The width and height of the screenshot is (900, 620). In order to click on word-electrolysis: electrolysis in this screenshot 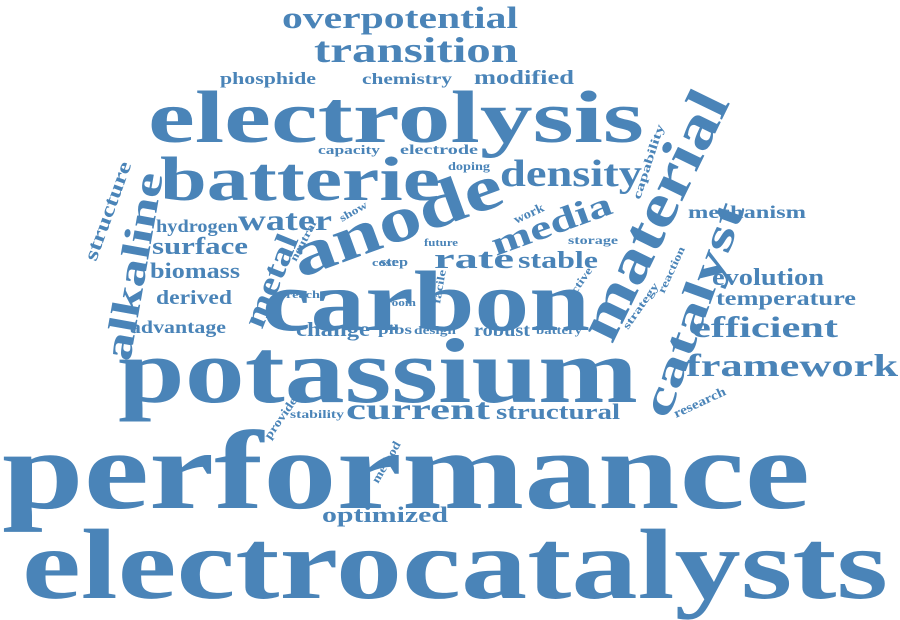, I will do `click(396, 118)`.